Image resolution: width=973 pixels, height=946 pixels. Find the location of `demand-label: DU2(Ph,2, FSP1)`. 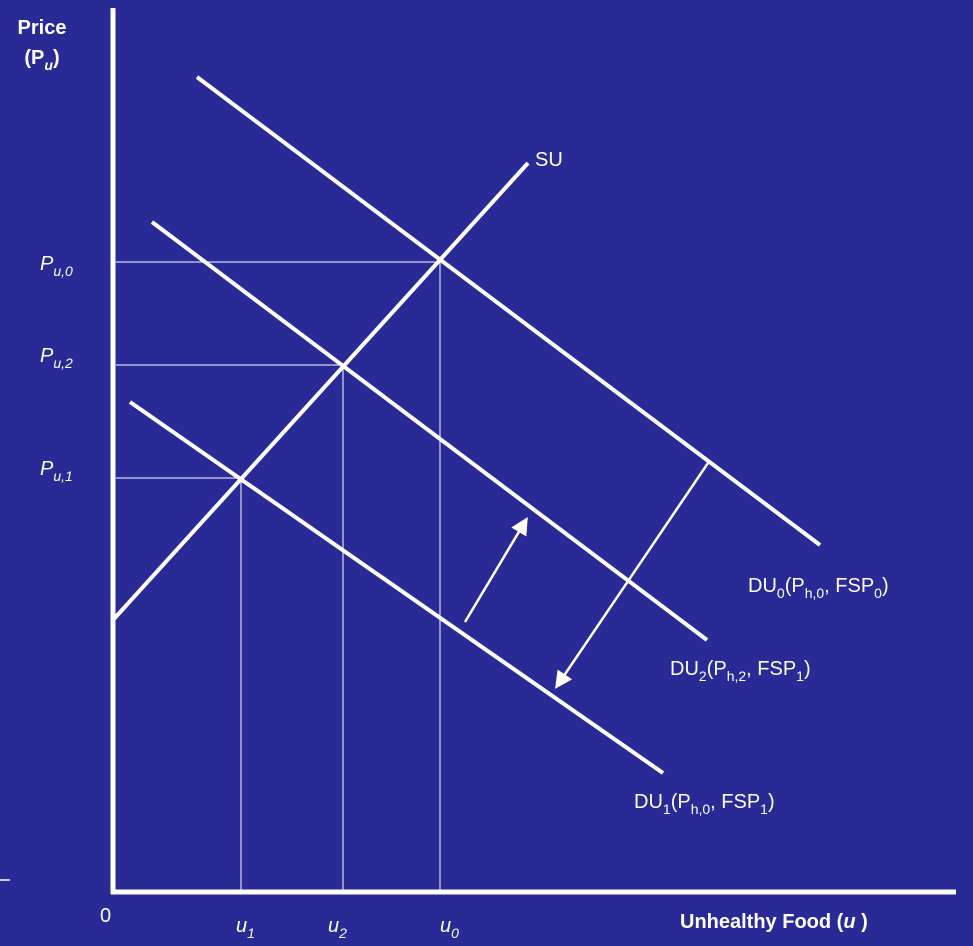

demand-label: DU2(Ph,2, FSP1) is located at coordinates (740, 671).